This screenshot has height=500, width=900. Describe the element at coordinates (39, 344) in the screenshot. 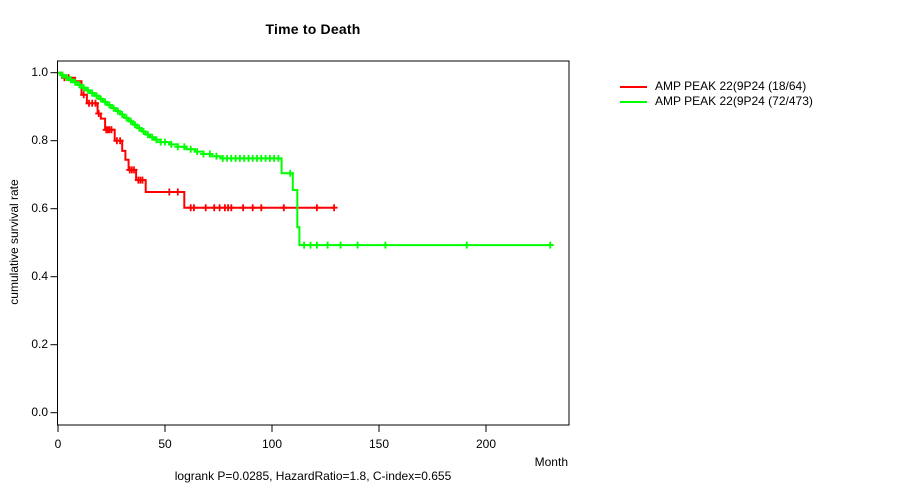

I see `y-tick-label: 0.2` at that location.